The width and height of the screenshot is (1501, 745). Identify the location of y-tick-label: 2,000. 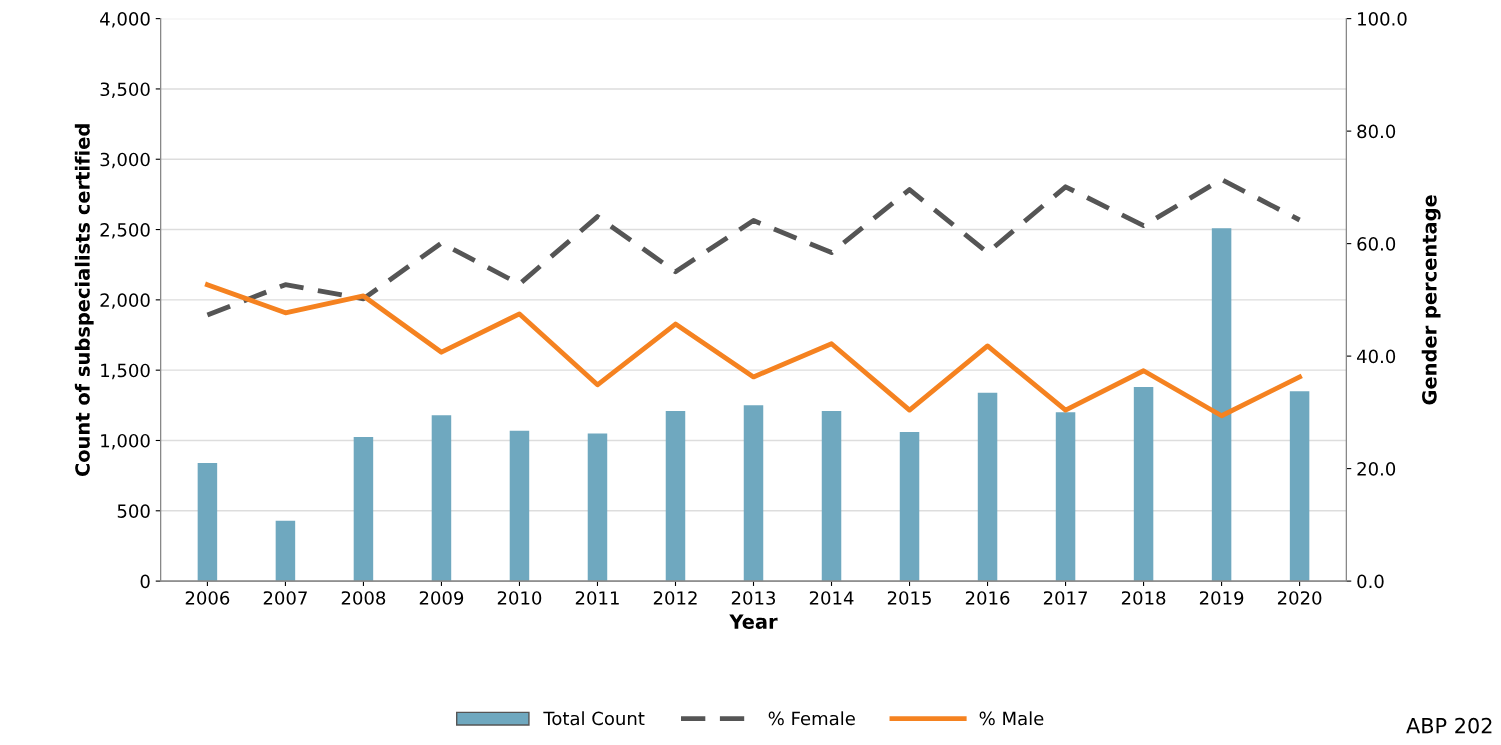
(125, 301).